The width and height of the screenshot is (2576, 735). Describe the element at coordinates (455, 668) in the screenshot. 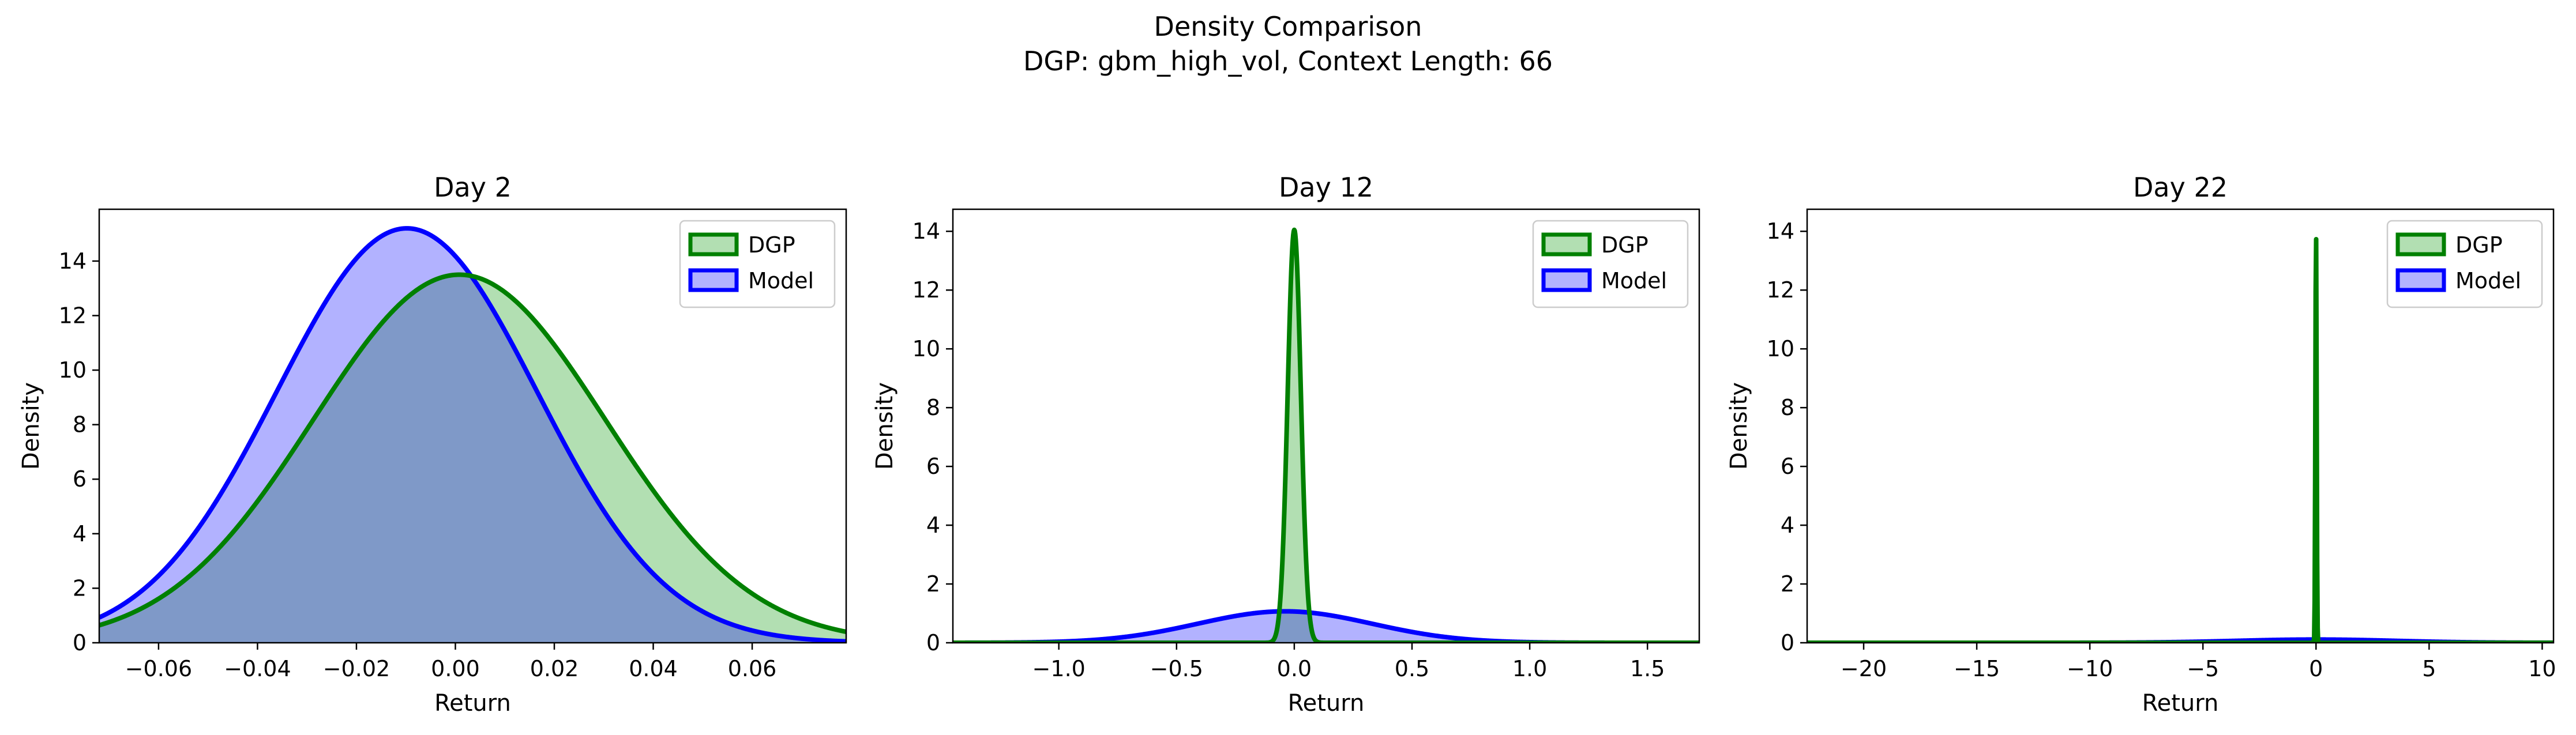

I see `x-tick-label: 0.00` at that location.